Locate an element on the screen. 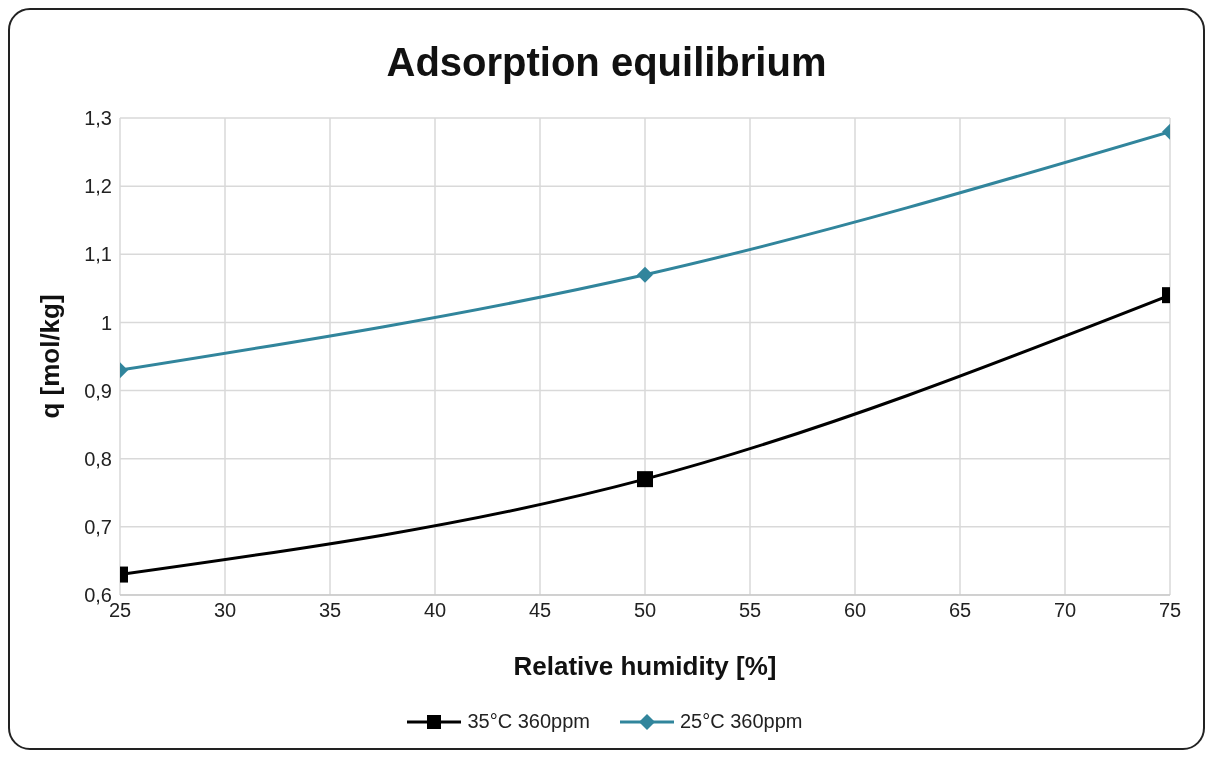  y-axis-title: q [mol/kg] is located at coordinates (50, 356).